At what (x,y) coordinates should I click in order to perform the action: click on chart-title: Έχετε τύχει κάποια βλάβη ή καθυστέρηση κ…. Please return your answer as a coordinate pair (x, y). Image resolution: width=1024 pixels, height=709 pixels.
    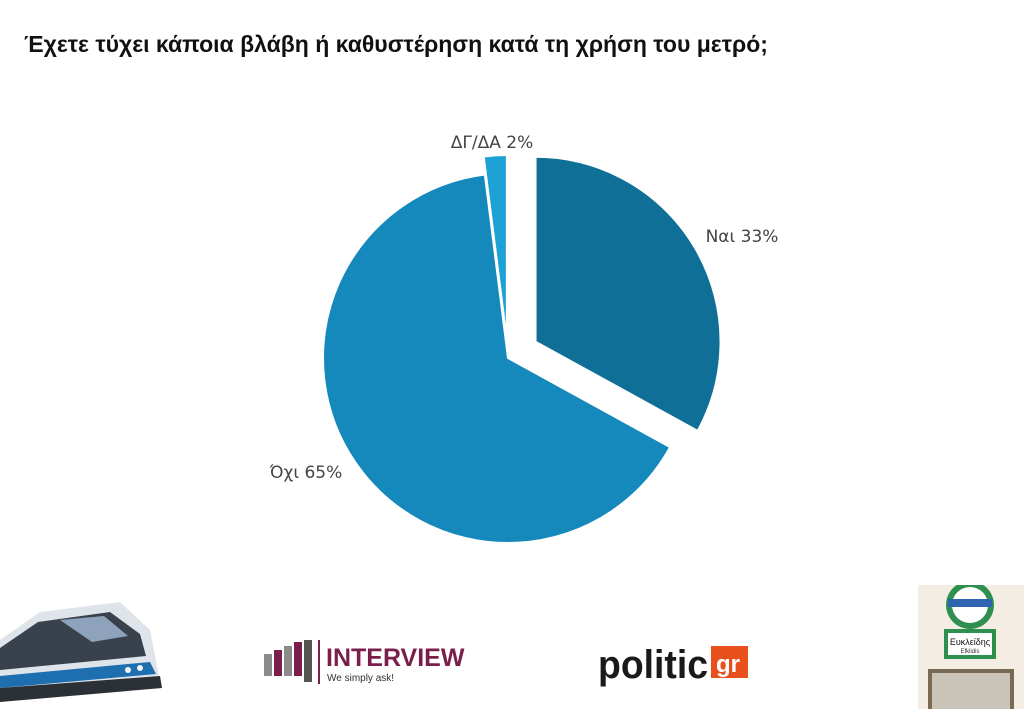
    Looking at the image, I should click on (396, 44).